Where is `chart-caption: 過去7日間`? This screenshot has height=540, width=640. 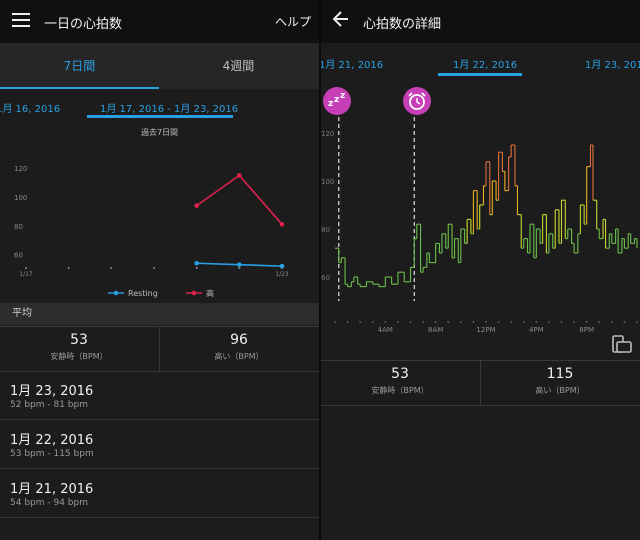 chart-caption: 過去7日間 is located at coordinates (159, 132).